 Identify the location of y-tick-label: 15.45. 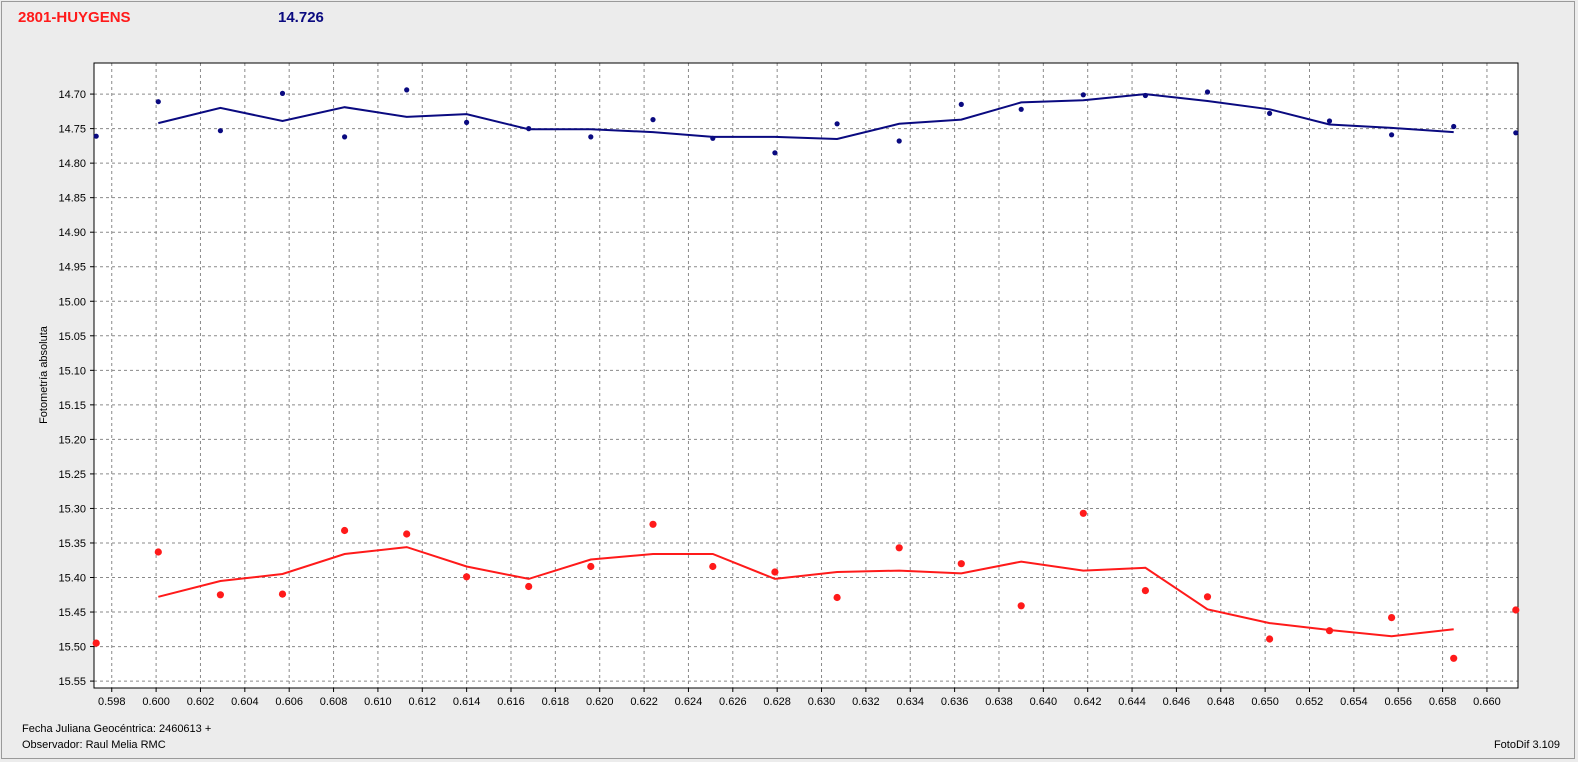
(72, 613).